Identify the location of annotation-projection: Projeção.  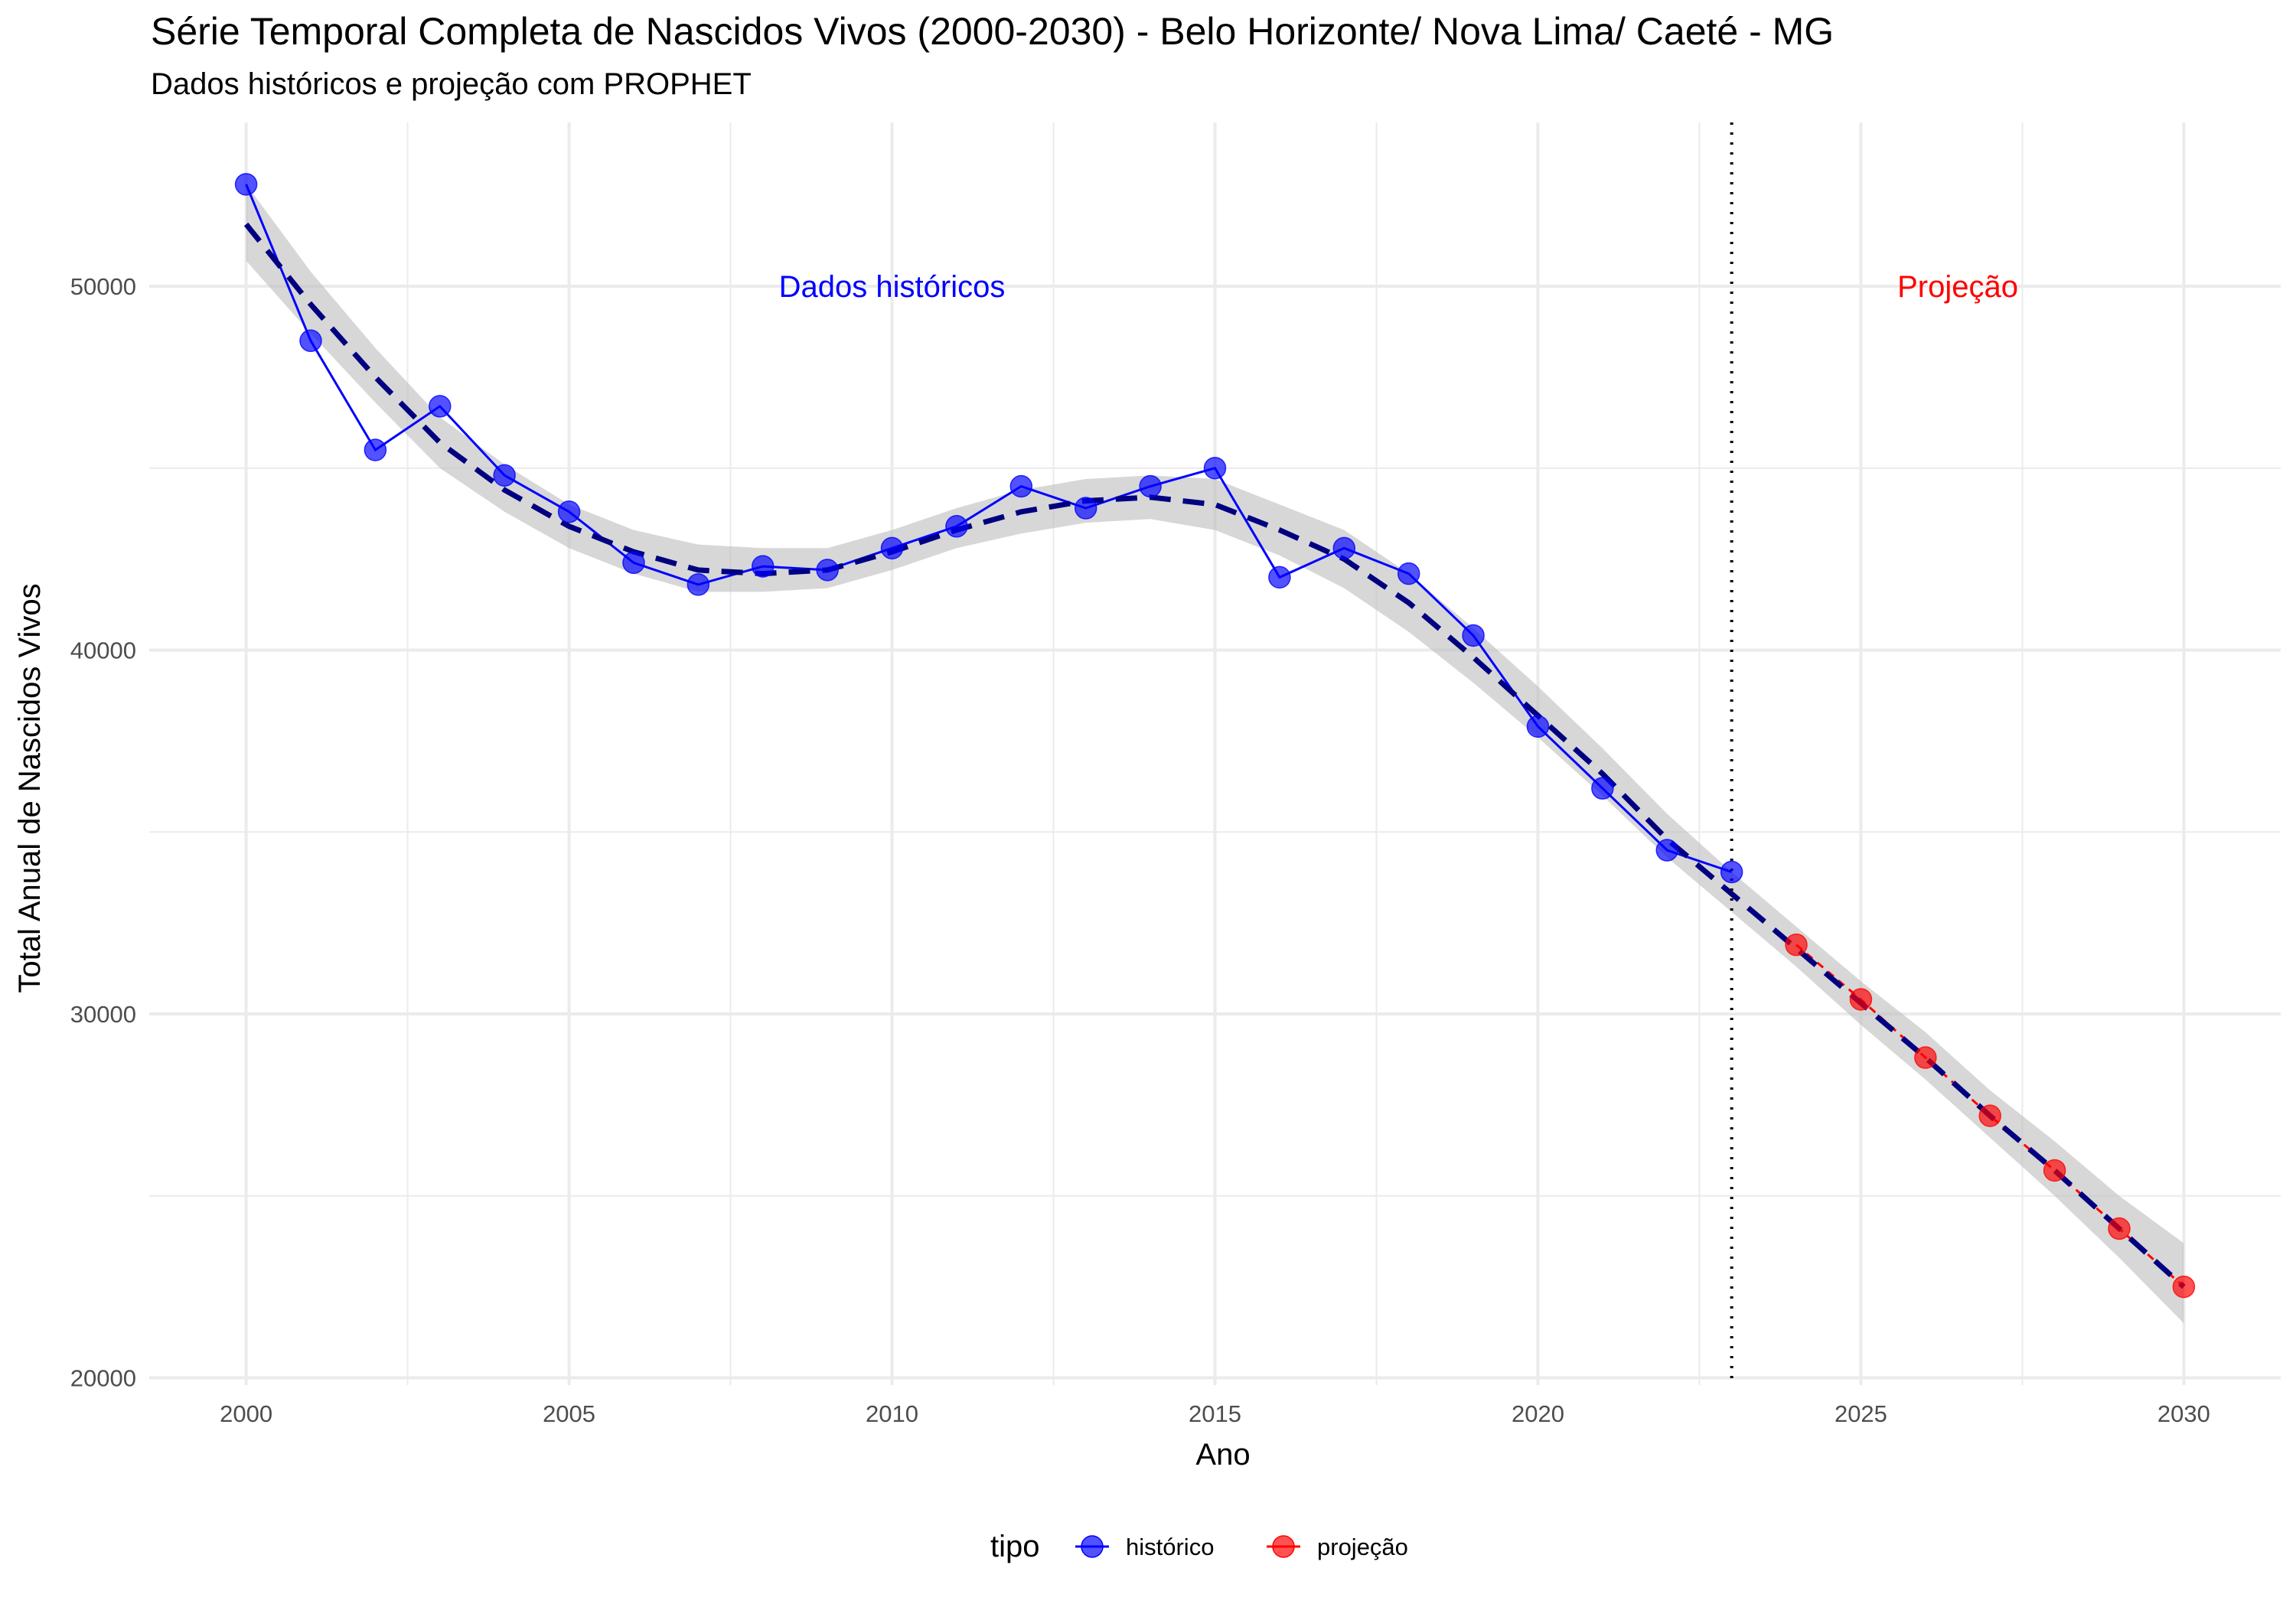
(1957, 287).